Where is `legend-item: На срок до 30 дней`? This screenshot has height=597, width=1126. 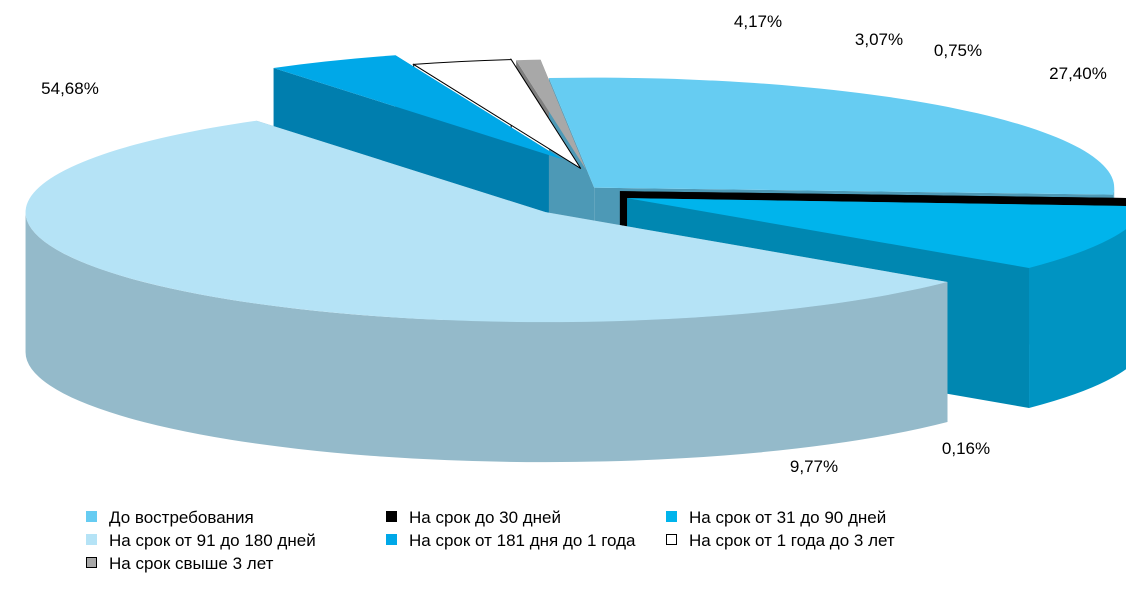
legend-item: На срок до 30 дней is located at coordinates (473, 518).